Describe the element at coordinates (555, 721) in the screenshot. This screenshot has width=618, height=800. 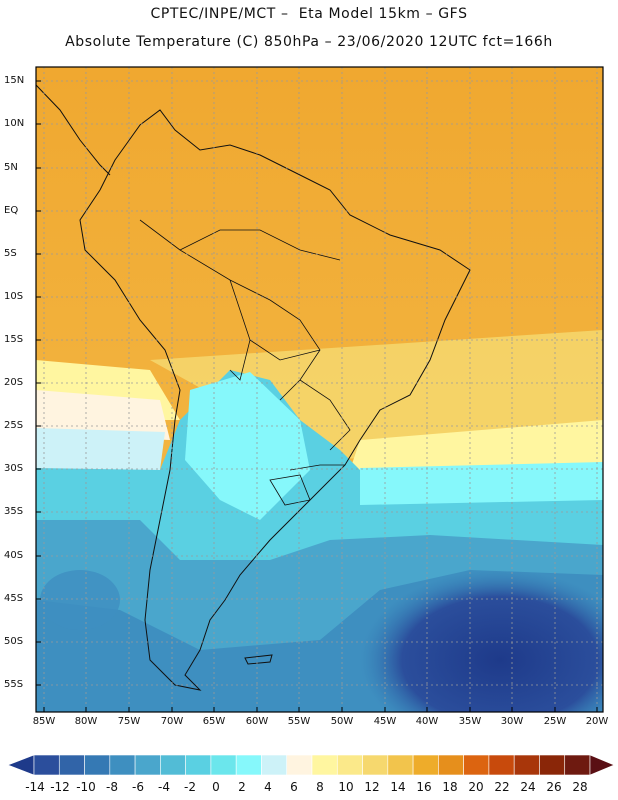
I see `lon-label-25w: 25W` at that location.